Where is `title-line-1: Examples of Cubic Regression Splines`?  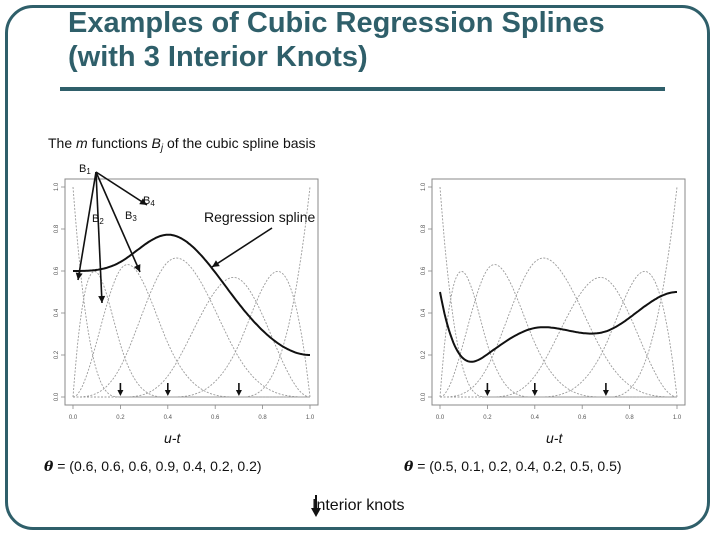 title-line-1: Examples of Cubic Regression Splines is located at coordinates (336, 23).